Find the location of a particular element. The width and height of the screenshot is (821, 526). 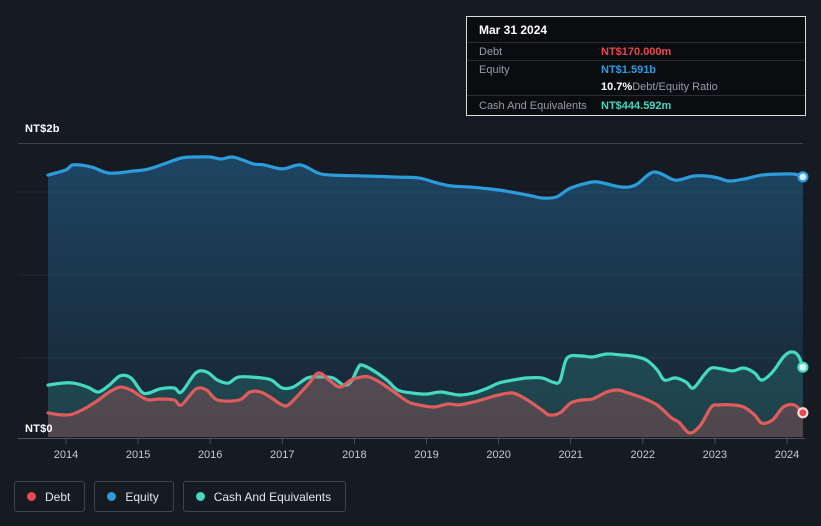

tooltip-cash-row: Cash And Equivalents NT$444.592m is located at coordinates (636, 105).